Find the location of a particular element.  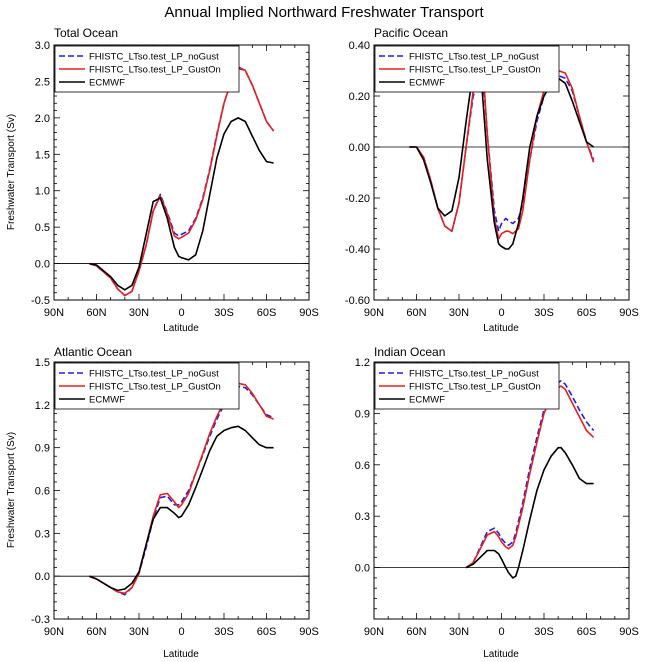

y-tick-label: 3.0 is located at coordinates (42, 46).